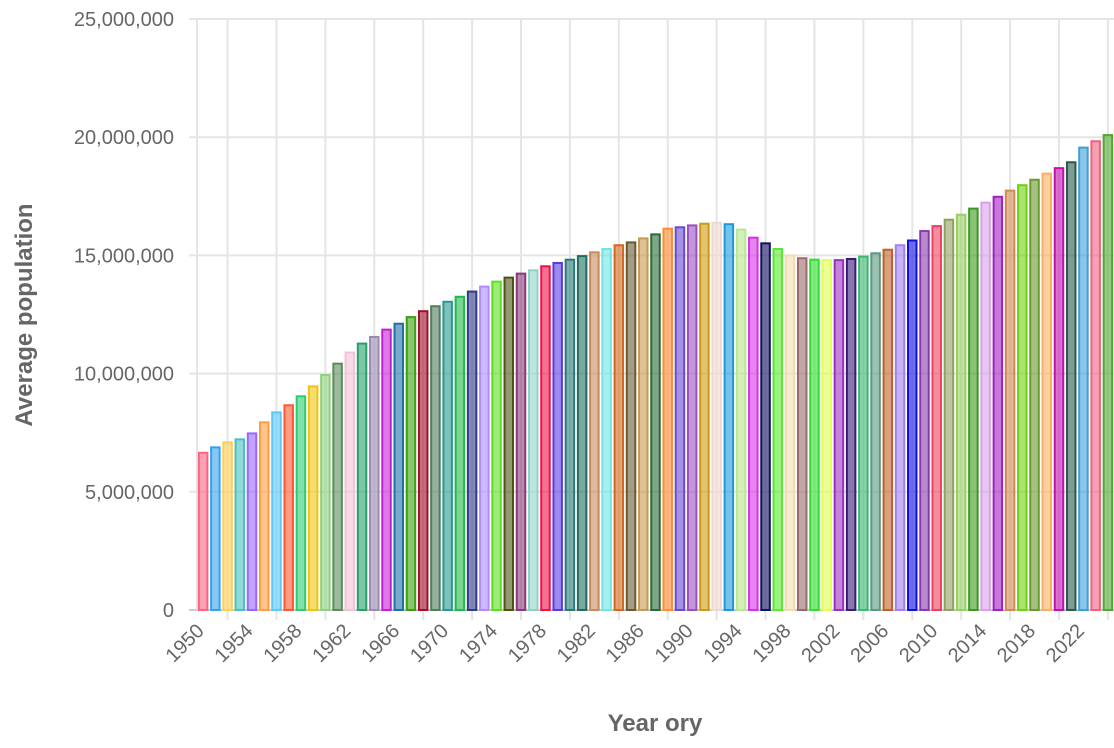  What do you see at coordinates (985, 406) in the screenshot?
I see `bar-2014` at bounding box center [985, 406].